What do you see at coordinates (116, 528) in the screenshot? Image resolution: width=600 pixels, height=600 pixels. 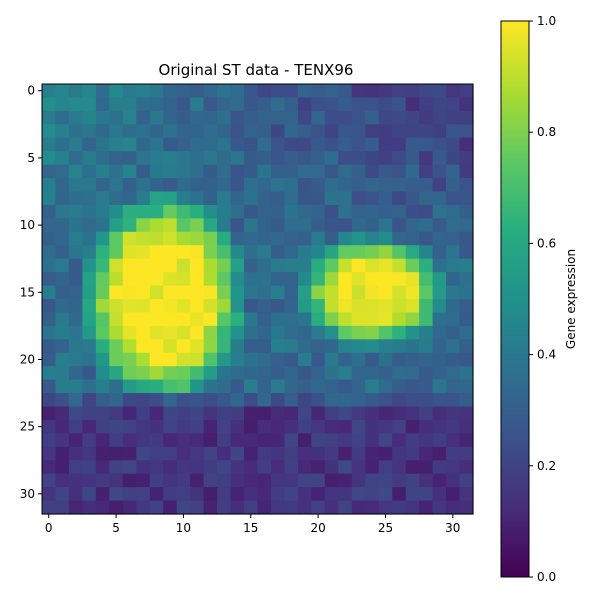 I see `x-tick-label: 5` at bounding box center [116, 528].